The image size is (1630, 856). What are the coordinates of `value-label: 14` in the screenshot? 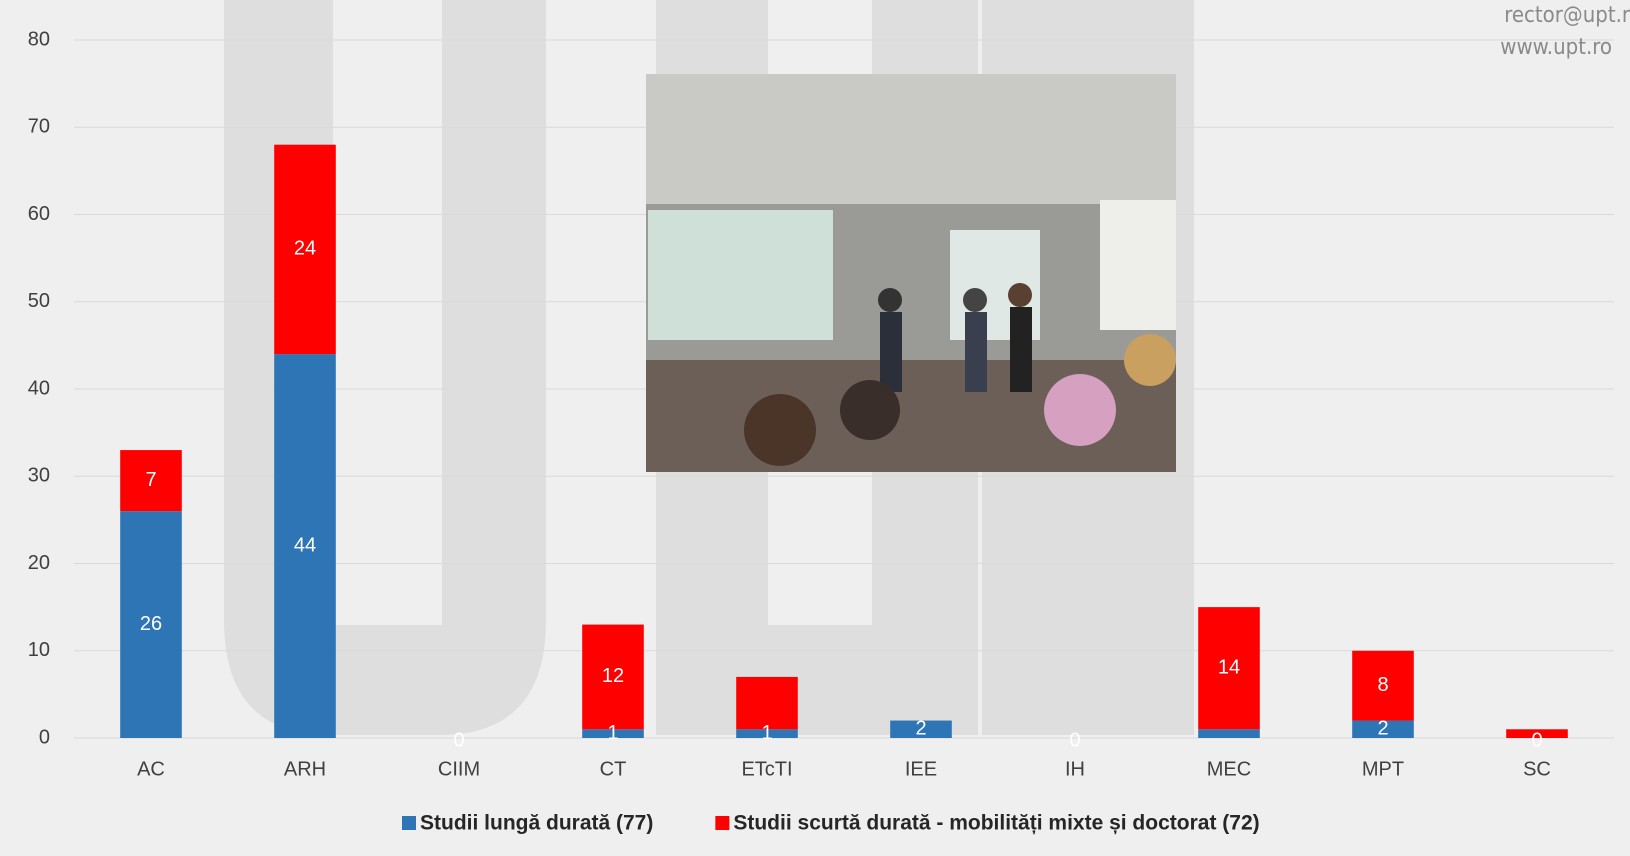 It's located at (1229, 667).